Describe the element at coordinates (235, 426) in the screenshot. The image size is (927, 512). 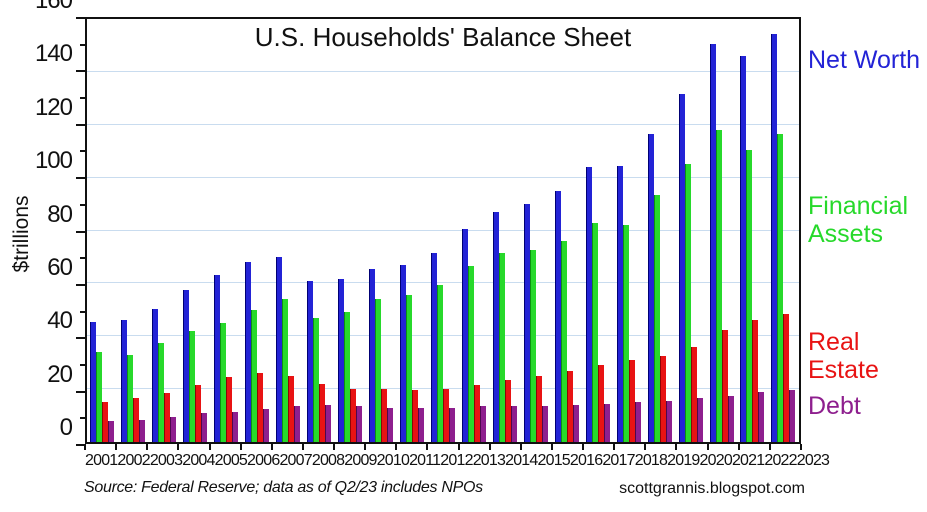
I see `bar-debt-2005` at that location.